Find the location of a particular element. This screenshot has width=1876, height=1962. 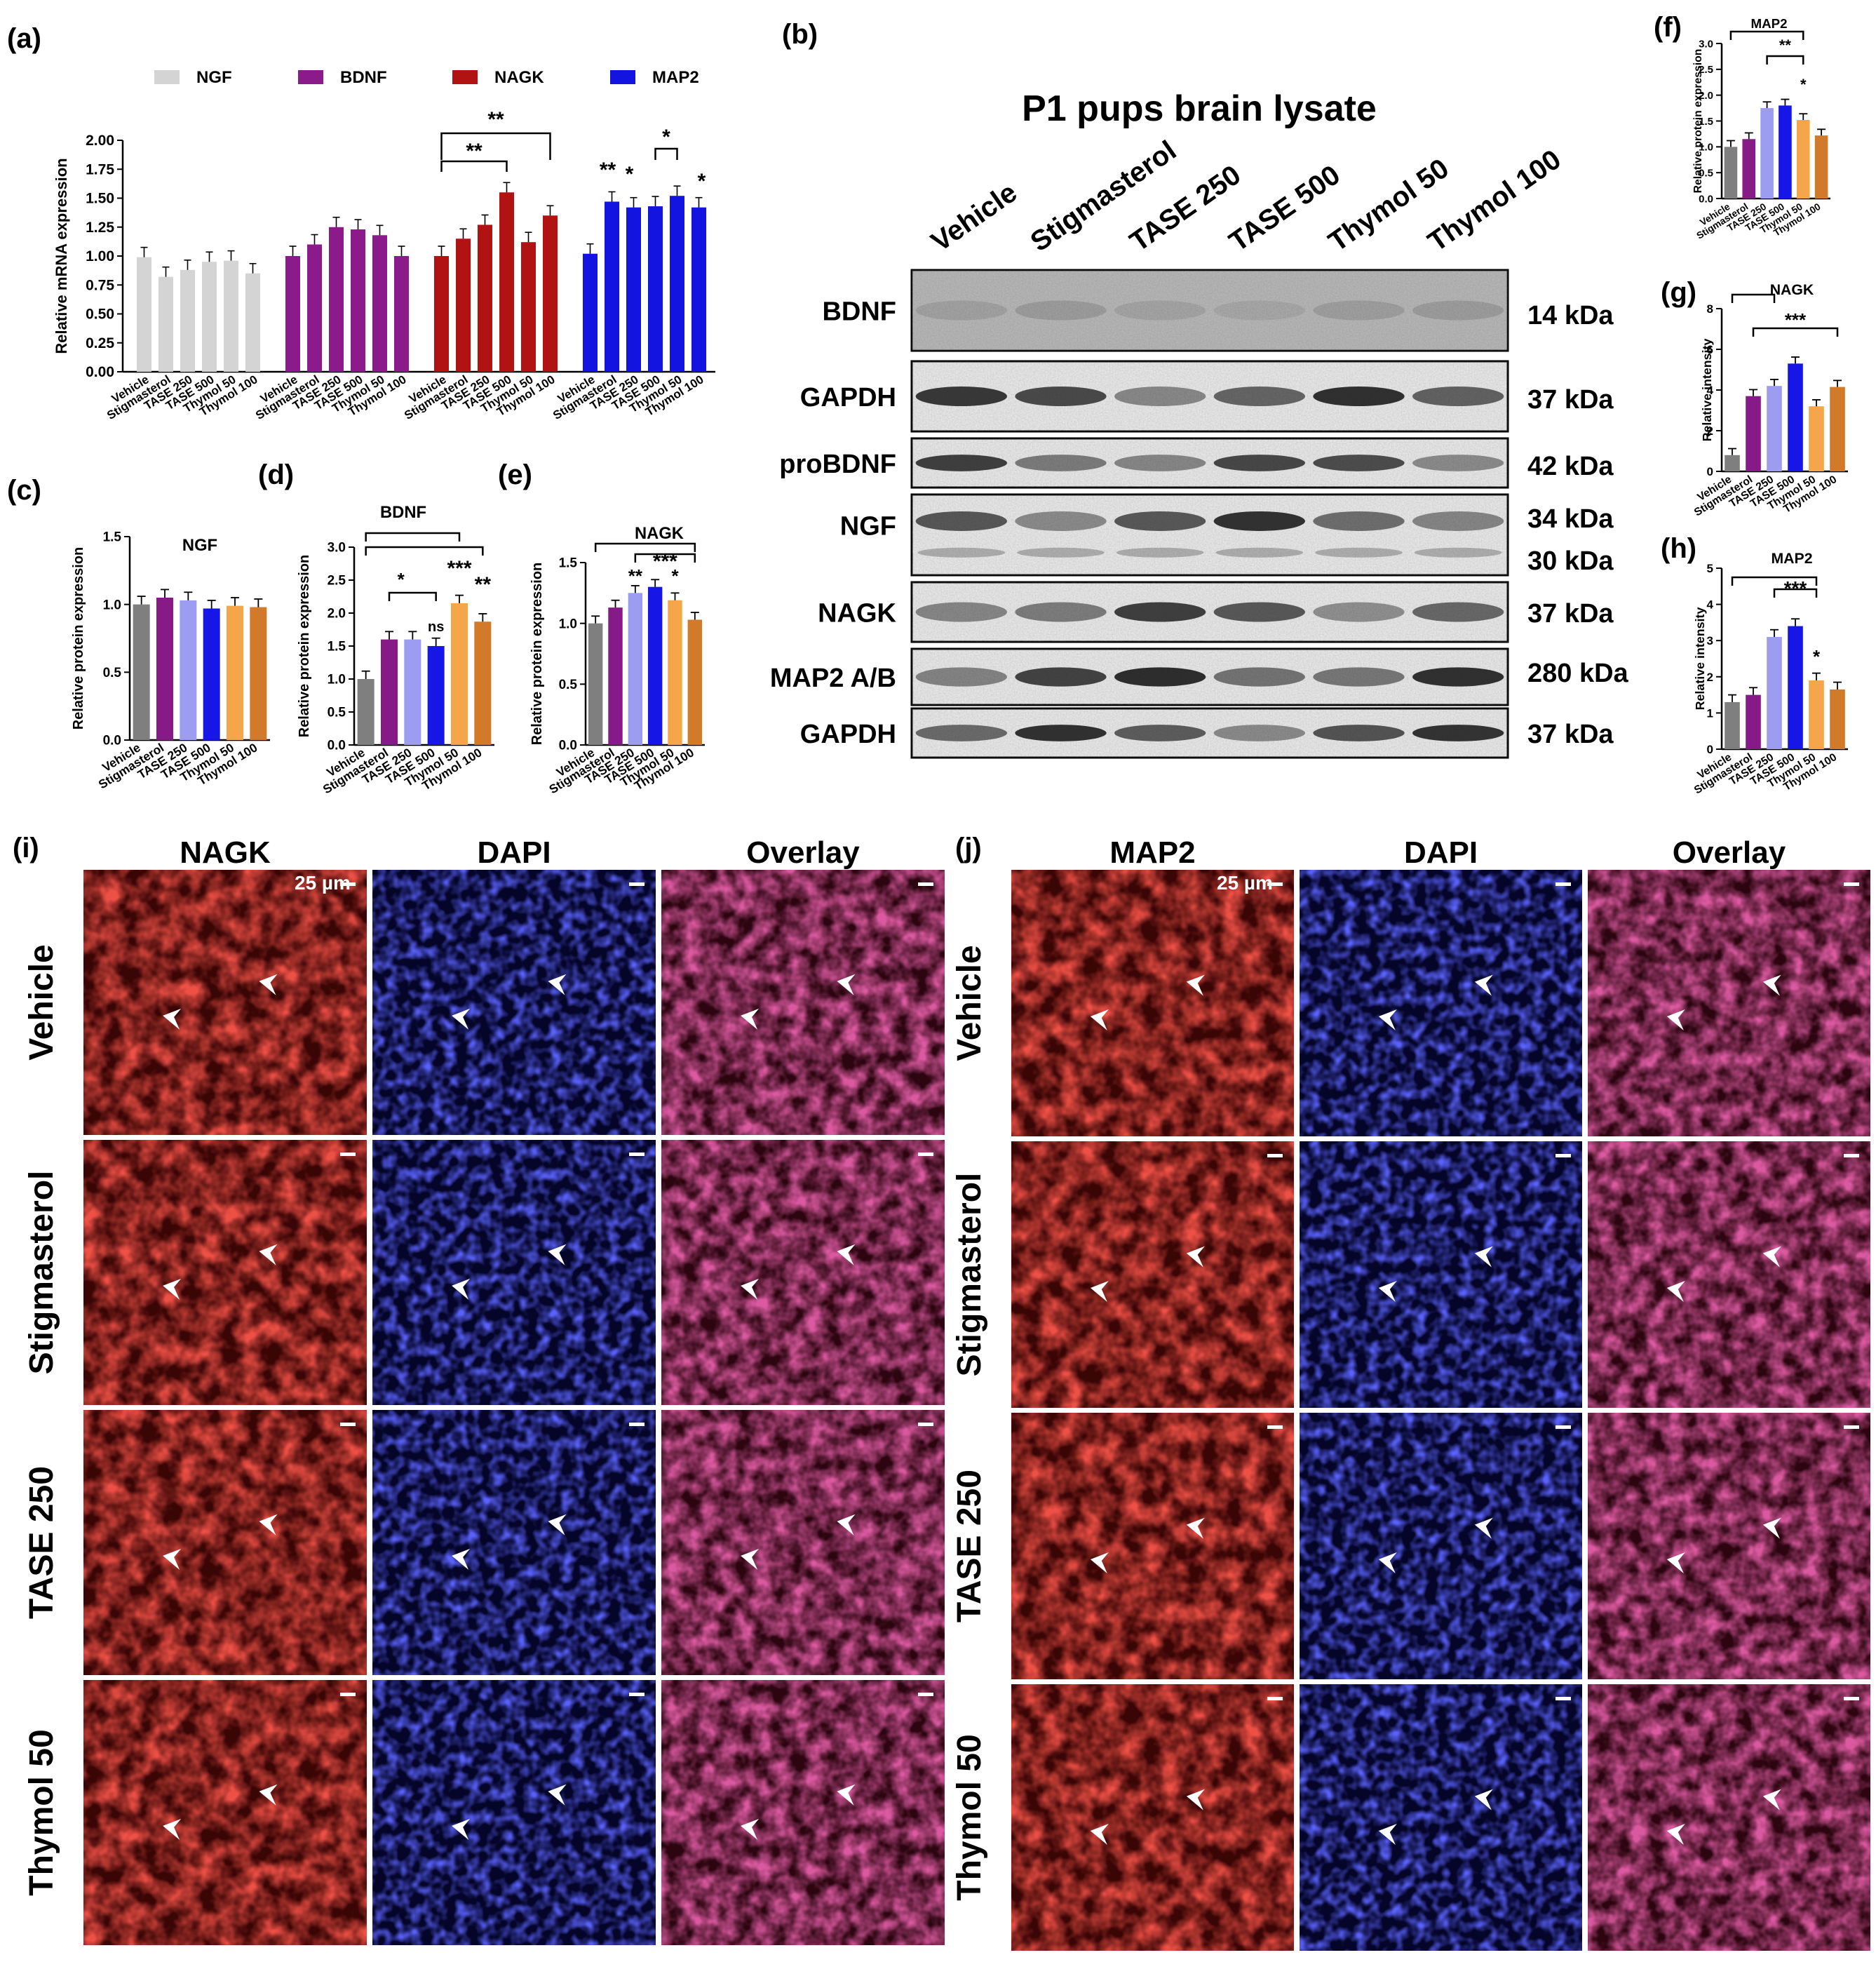

y-tick-label: 2.0 is located at coordinates (337, 614).